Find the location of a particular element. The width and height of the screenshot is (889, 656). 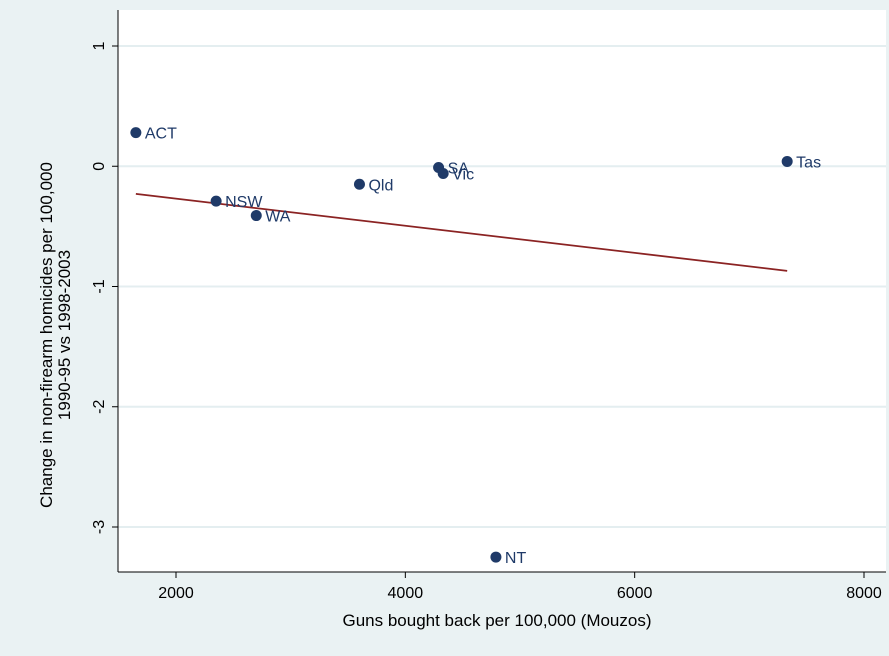

point-label-sa: SA is located at coordinates (459, 168).